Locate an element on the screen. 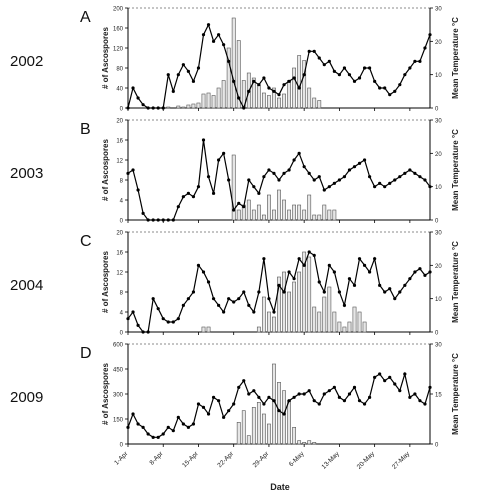 This screenshot has width=478, height=500. right-tick-label: 15 is located at coordinates (438, 396).